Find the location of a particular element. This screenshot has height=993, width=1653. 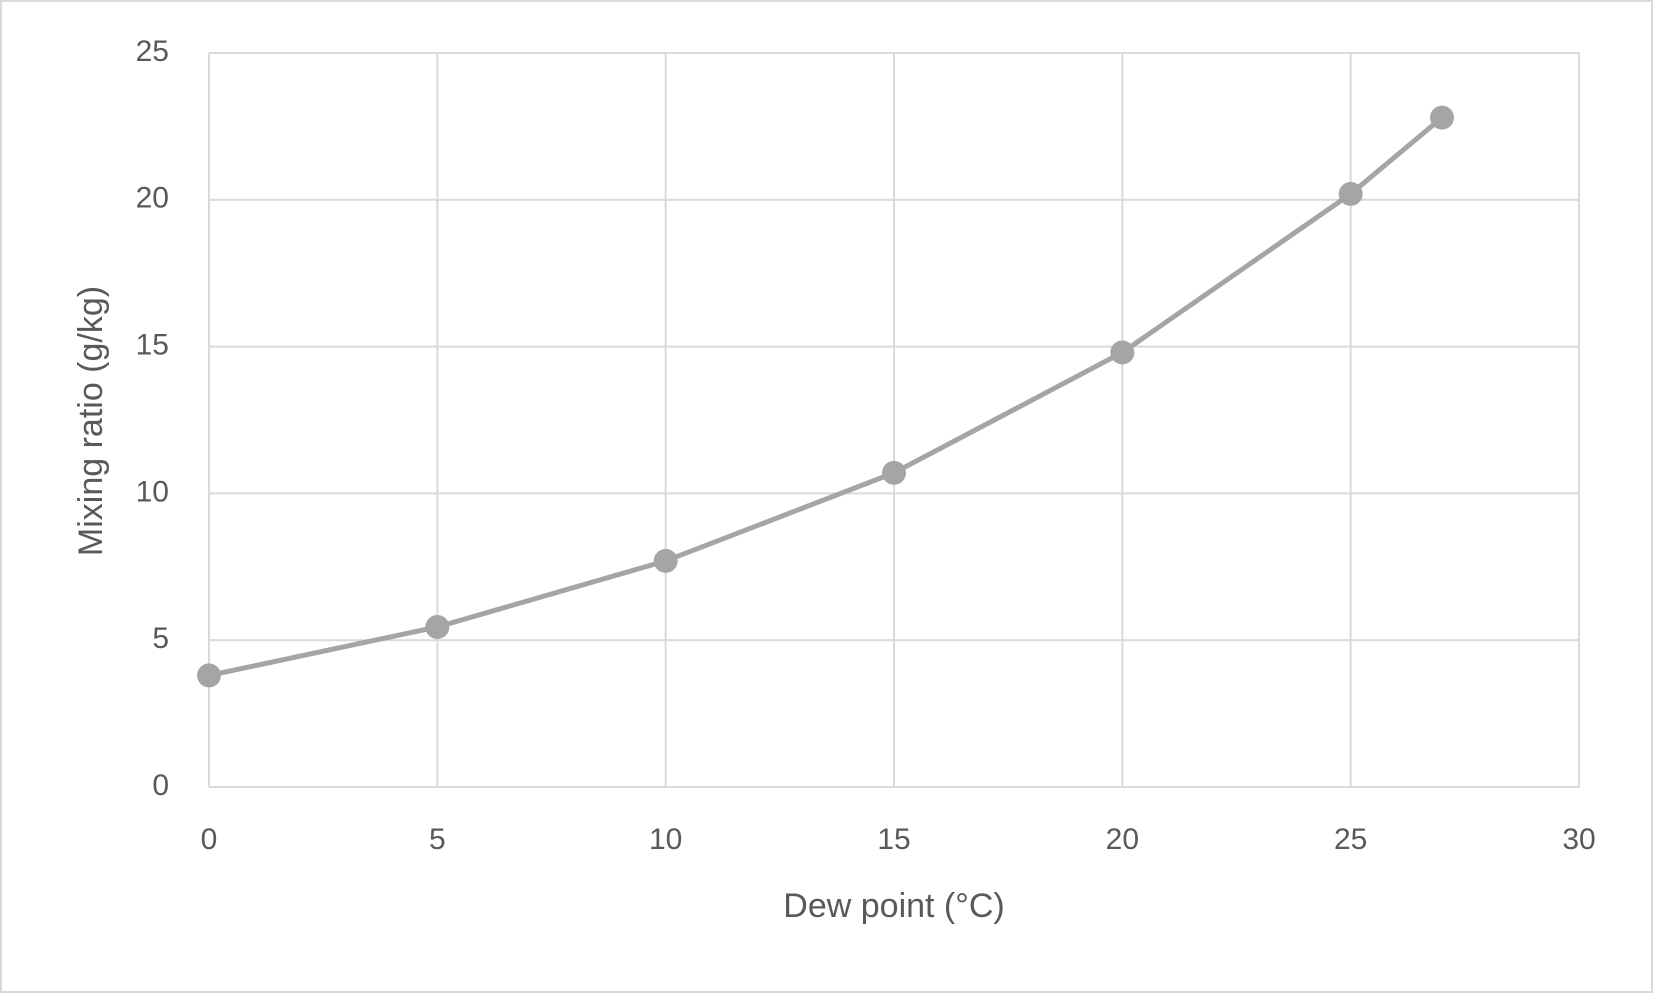

x-tick-label: 15 is located at coordinates (893, 839).